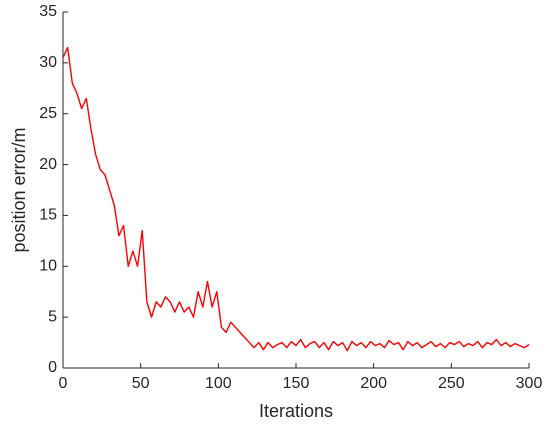 The image size is (550, 432). I want to click on x-tick-label: 200, so click(373, 383).